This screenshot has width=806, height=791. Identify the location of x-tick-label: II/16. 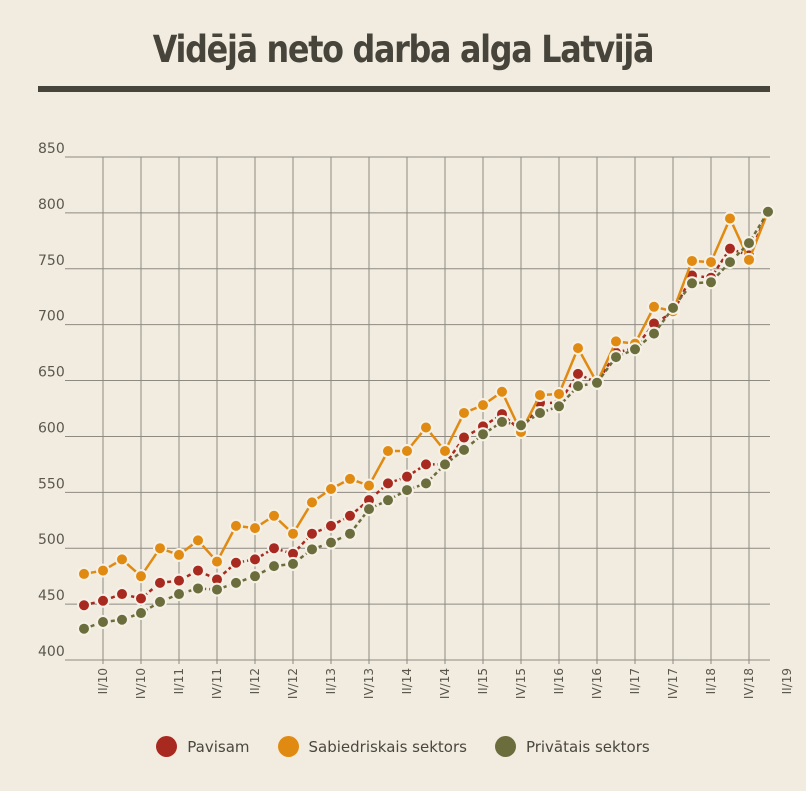
(559, 681).